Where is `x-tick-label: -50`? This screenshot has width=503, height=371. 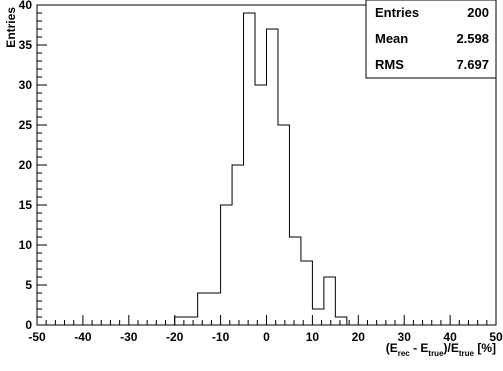 x-tick-label: -50 is located at coordinates (37, 337).